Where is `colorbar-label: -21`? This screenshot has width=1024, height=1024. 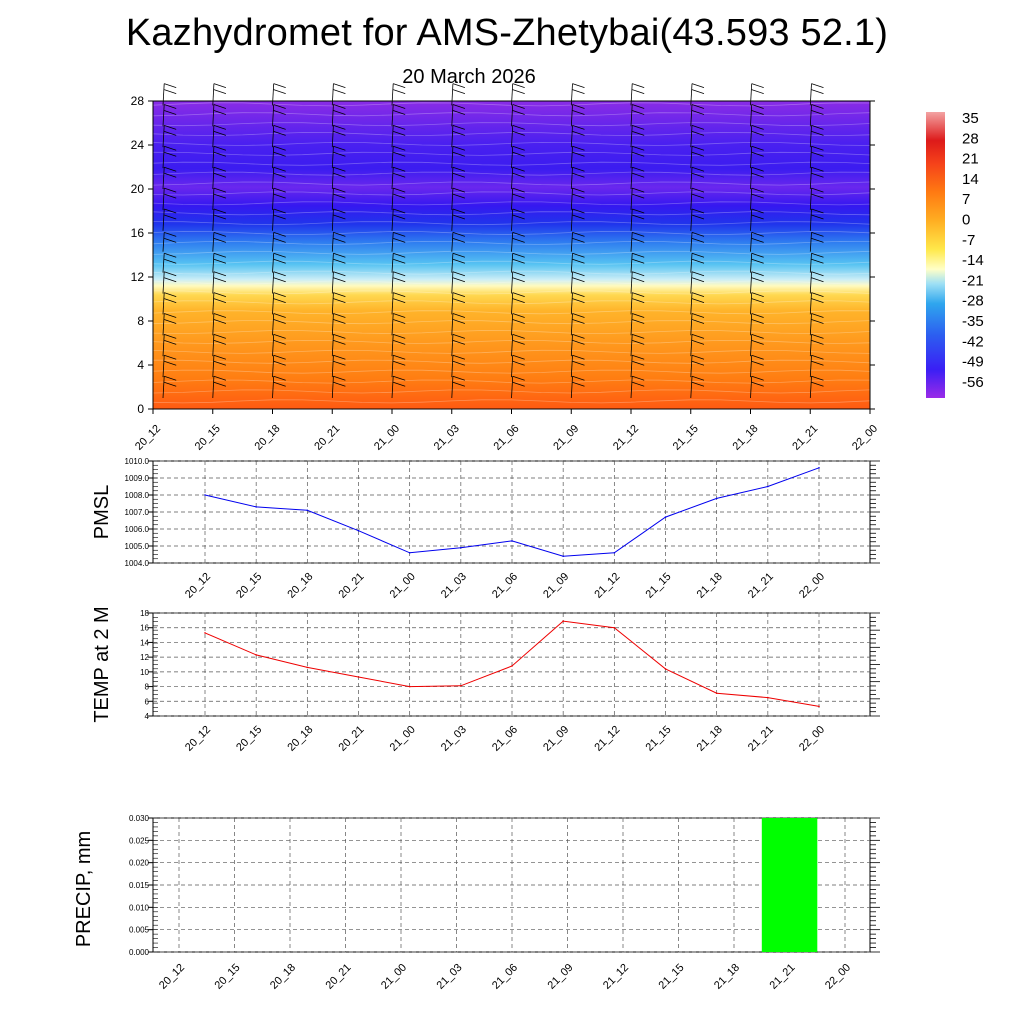 colorbar-label: -21 is located at coordinates (973, 280).